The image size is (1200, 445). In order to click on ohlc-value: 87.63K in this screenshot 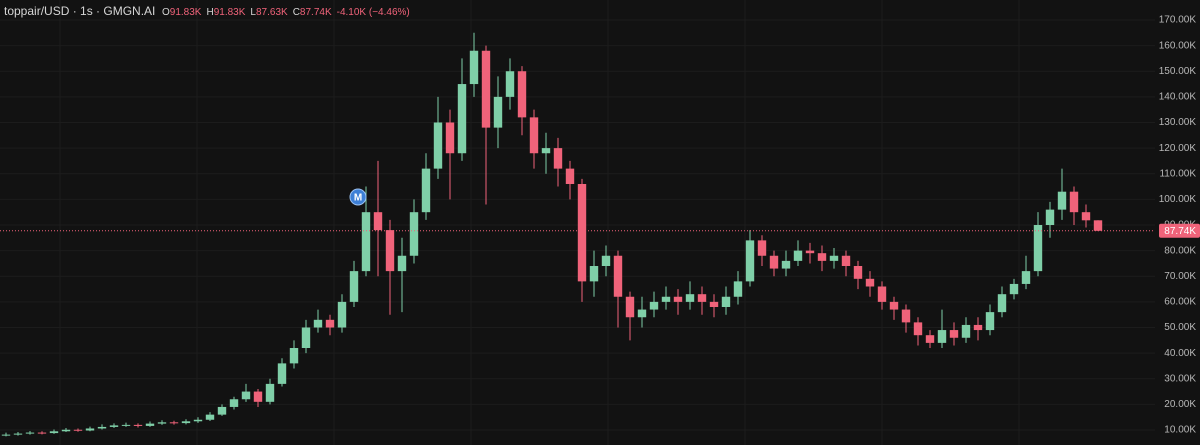, I will do `click(272, 12)`.